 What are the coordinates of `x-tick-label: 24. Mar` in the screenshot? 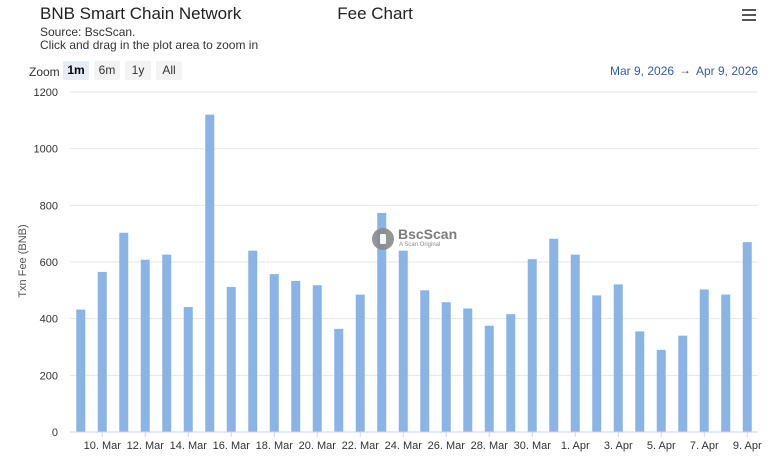 It's located at (404, 446).